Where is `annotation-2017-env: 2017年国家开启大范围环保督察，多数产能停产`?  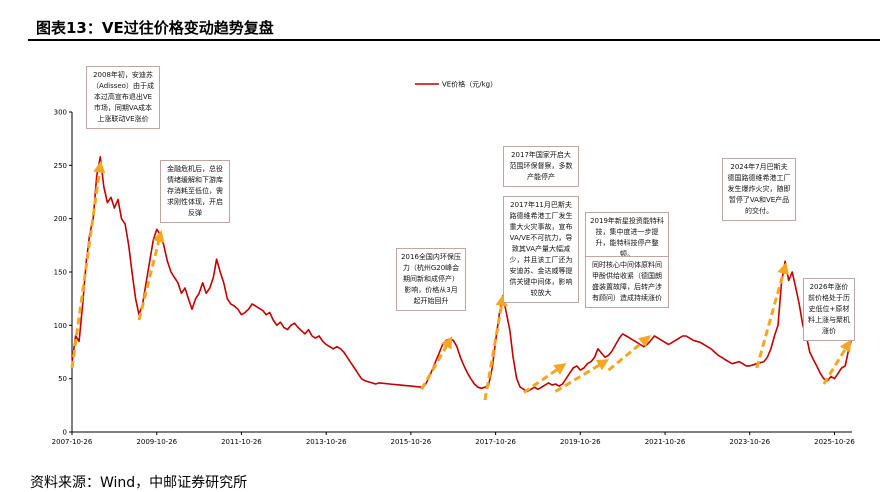 annotation-2017-env: 2017年国家开启大范围环保督察，多数产能停产 is located at coordinates (541, 166).